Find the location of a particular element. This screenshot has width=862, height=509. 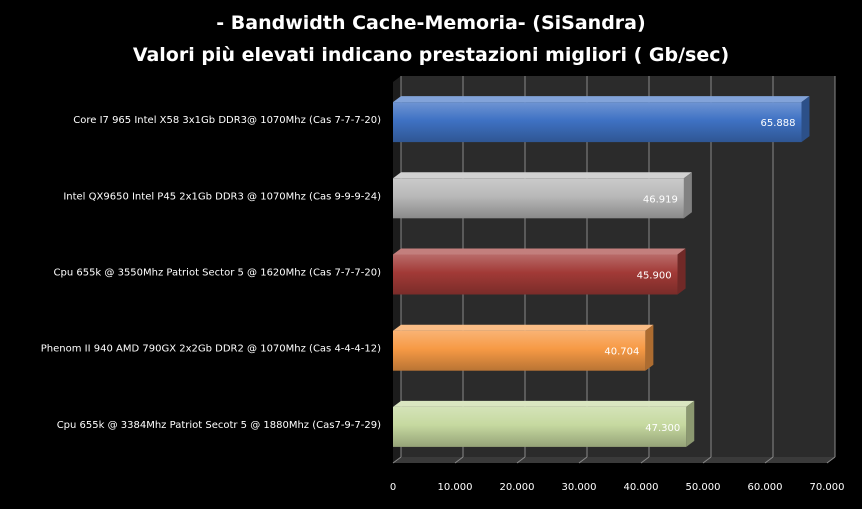

x-tick-label: 10.000 is located at coordinates (455, 487).